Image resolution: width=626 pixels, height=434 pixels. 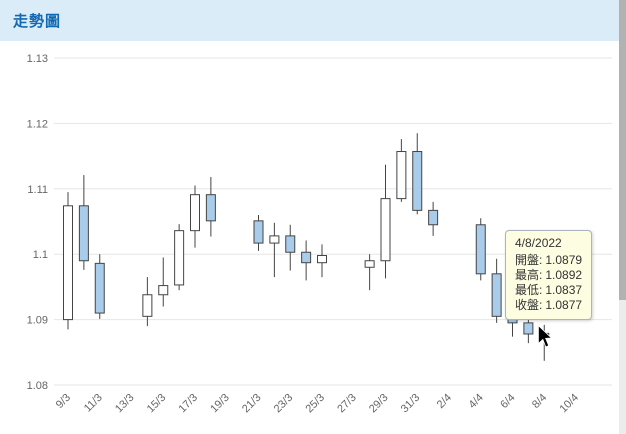 What do you see at coordinates (529, 290) in the screenshot?
I see `tooltip-low-label: 最低:` at bounding box center [529, 290].